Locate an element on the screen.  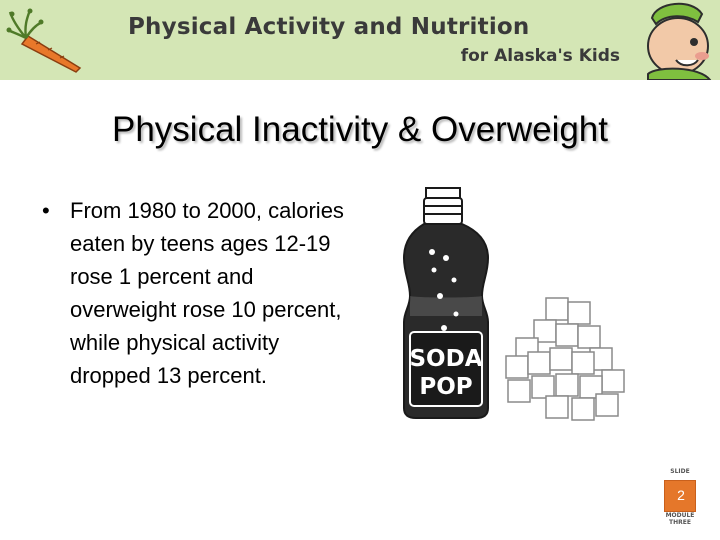
kid-mascot-icon is located at coordinates (679, 41).